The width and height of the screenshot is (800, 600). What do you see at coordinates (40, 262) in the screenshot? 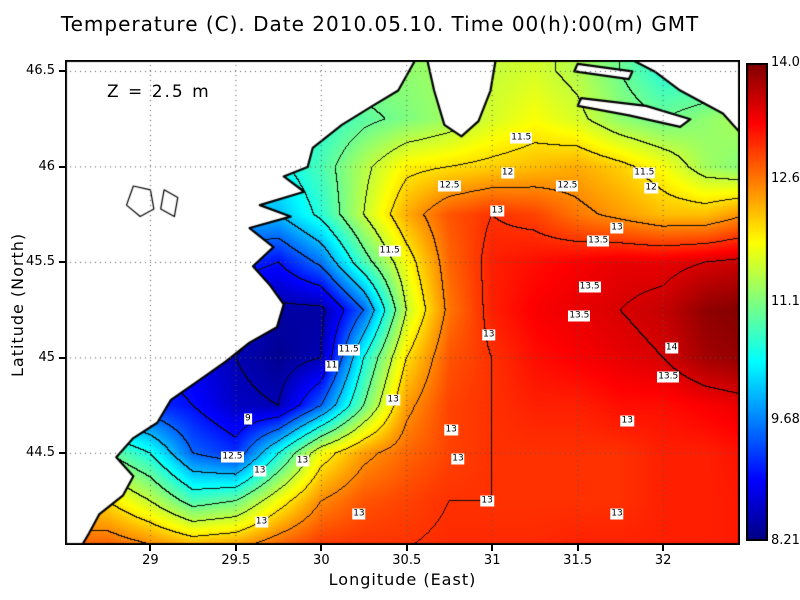
I see `y-tick-label: 45.5` at bounding box center [40, 262].